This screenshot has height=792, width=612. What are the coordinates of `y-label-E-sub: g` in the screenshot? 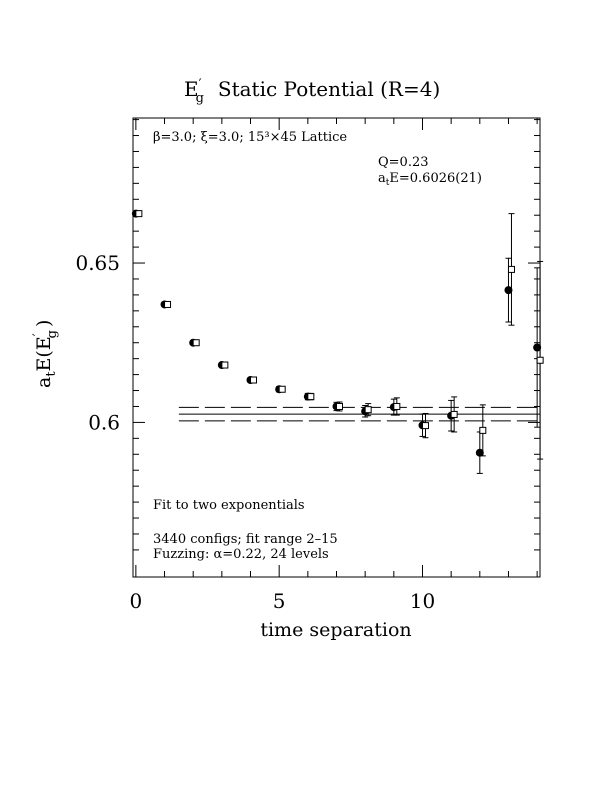 It's located at (52, 334).